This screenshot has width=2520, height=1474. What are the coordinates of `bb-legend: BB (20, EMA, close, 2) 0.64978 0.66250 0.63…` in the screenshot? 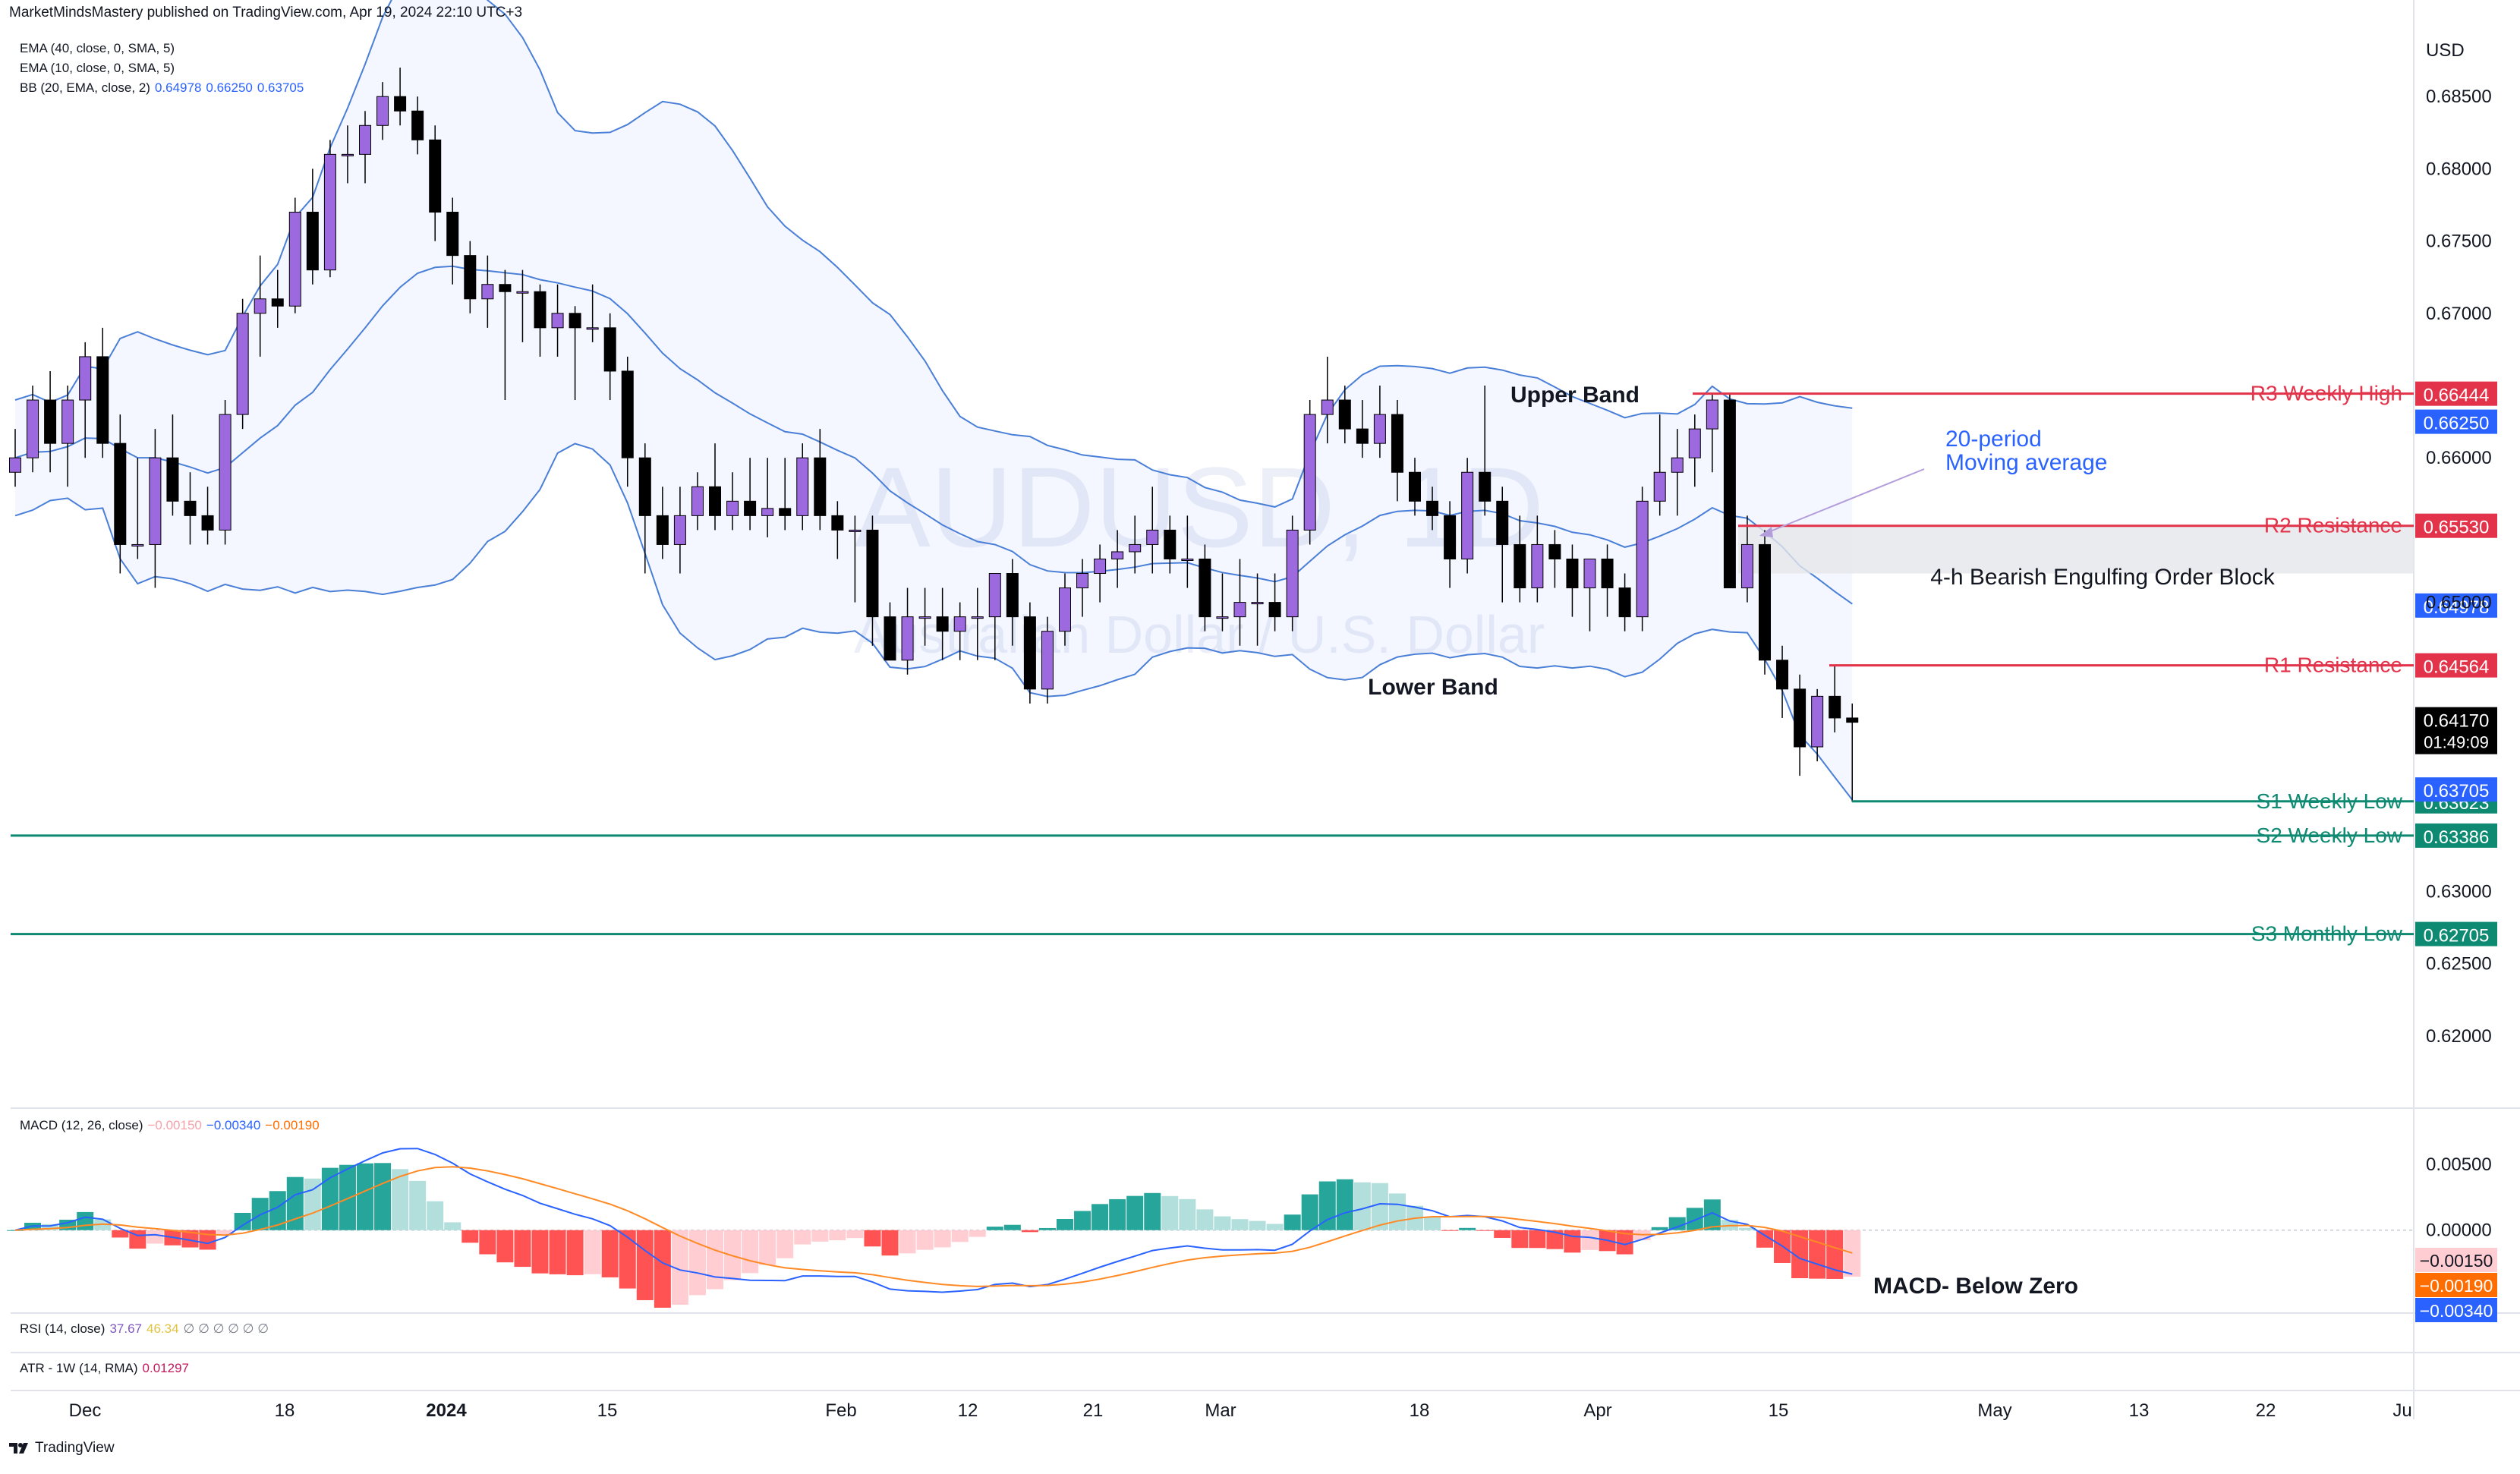 It's located at (162, 87).